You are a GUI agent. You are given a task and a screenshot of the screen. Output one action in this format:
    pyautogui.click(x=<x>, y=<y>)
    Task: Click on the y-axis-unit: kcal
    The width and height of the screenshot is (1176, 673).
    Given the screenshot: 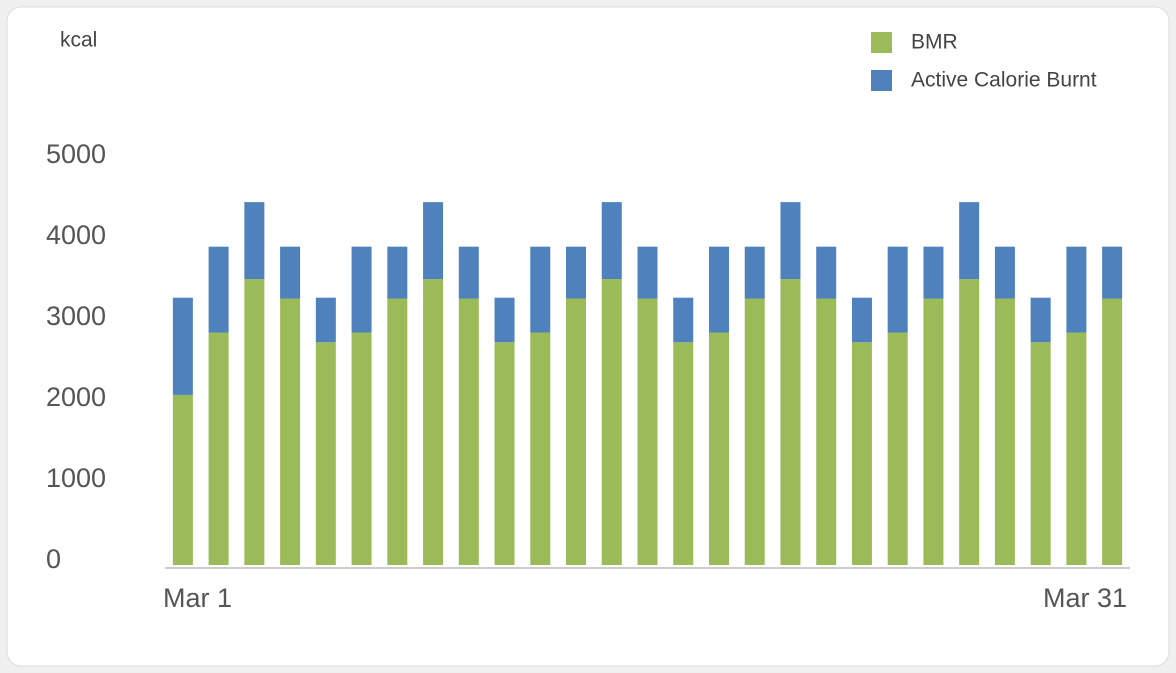 What is the action you would take?
    pyautogui.click(x=78, y=40)
    